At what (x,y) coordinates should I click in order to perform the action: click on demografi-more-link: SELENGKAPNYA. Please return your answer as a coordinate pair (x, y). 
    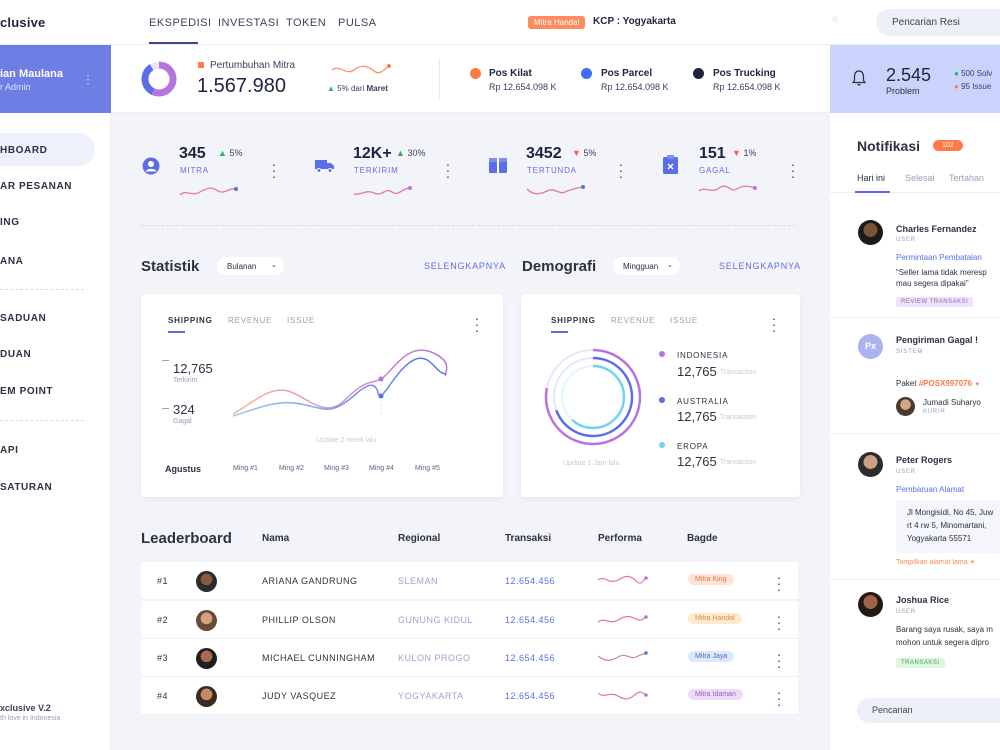
    Looking at the image, I should click on (760, 266).